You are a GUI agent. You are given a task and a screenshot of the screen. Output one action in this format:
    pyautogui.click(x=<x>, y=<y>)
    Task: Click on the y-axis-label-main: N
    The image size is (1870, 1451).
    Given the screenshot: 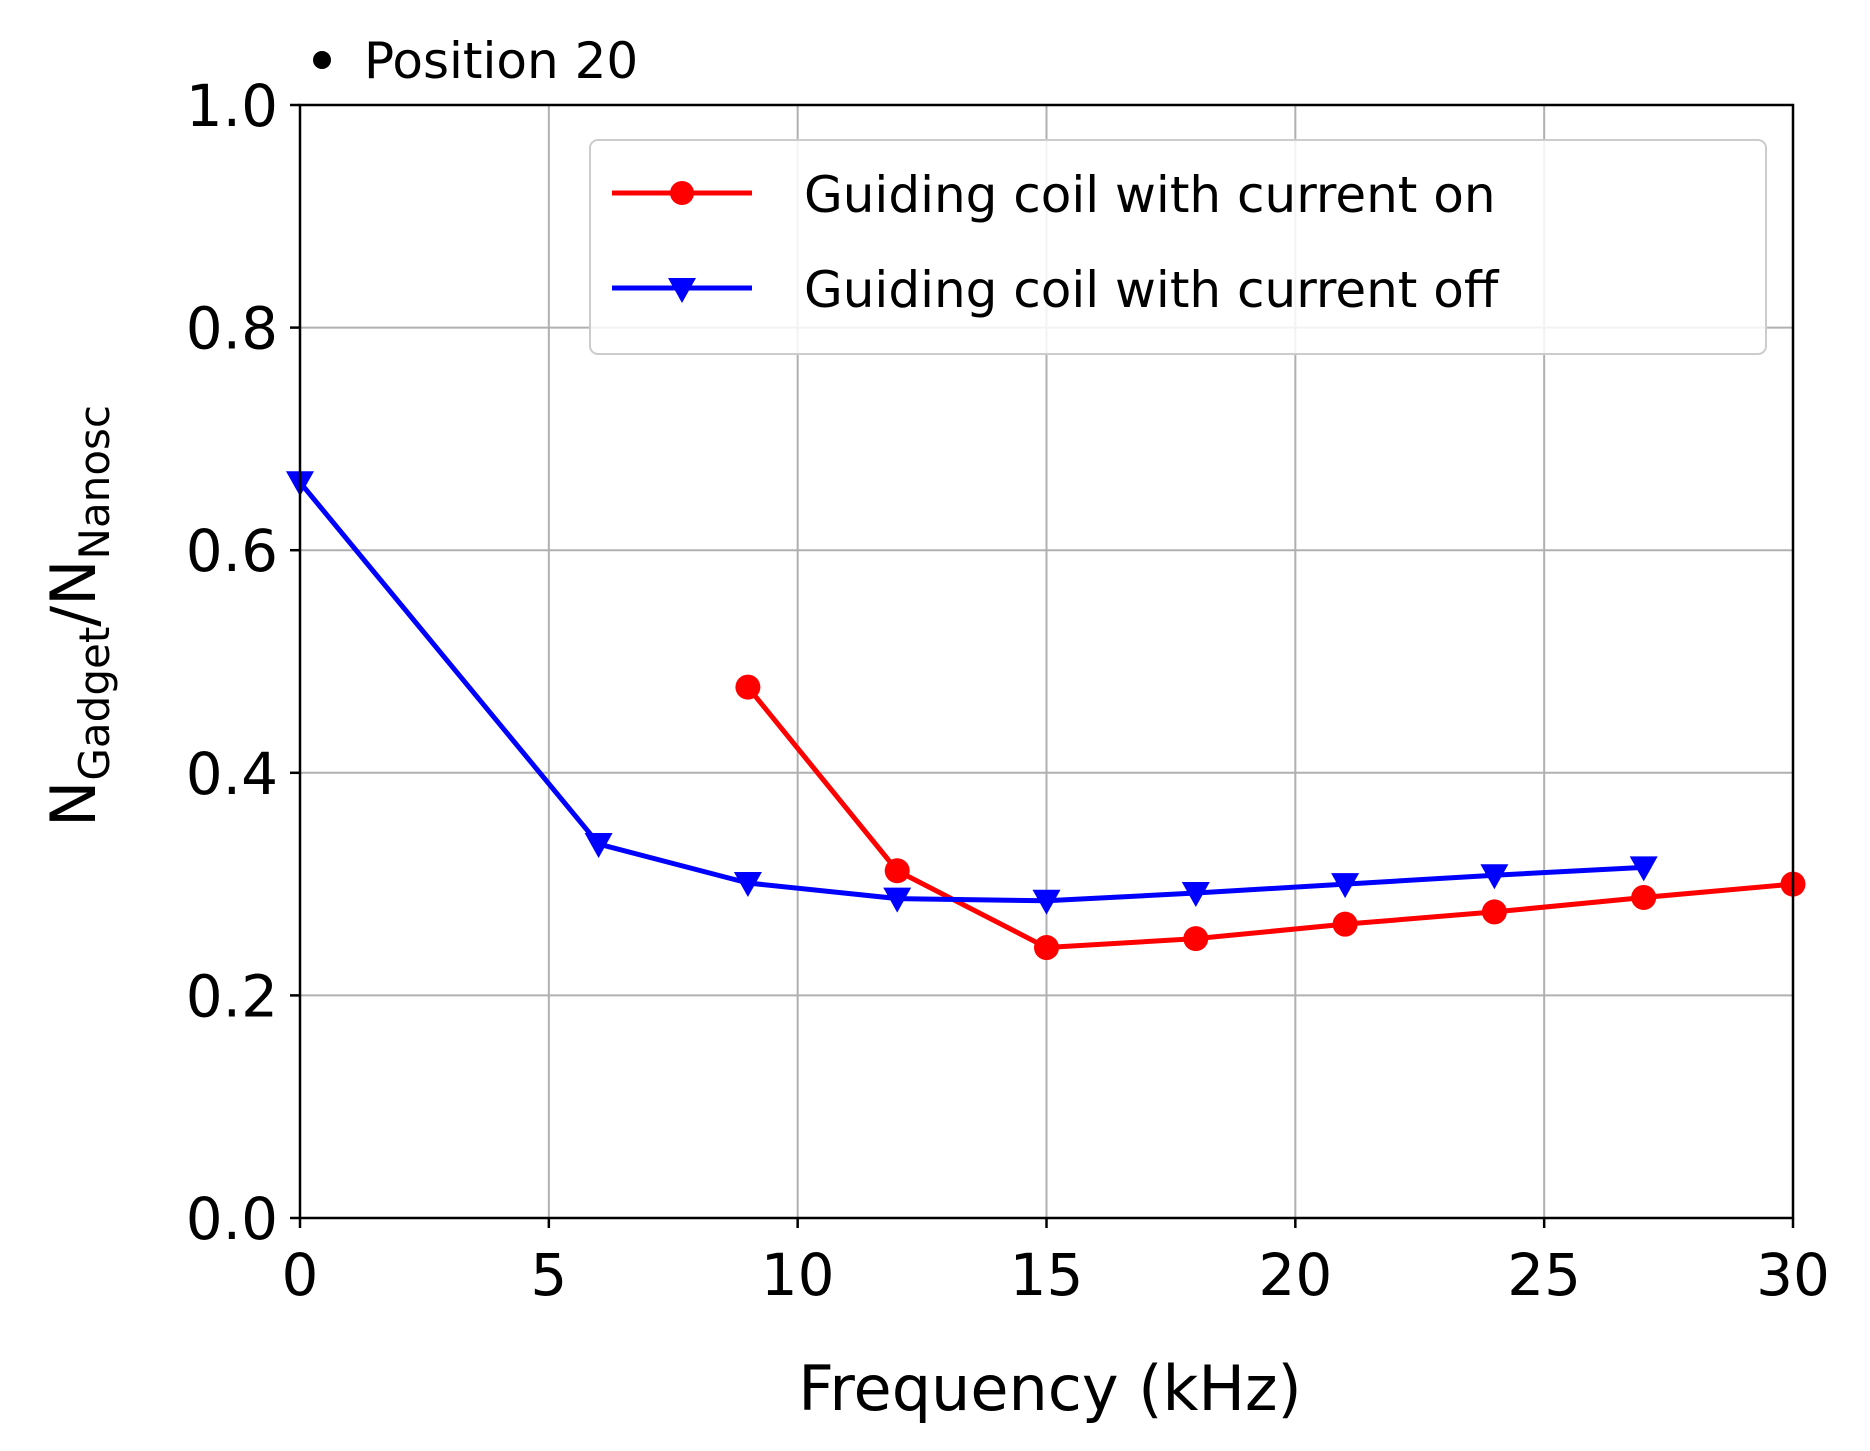 What is the action you would take?
    pyautogui.click(x=73, y=804)
    